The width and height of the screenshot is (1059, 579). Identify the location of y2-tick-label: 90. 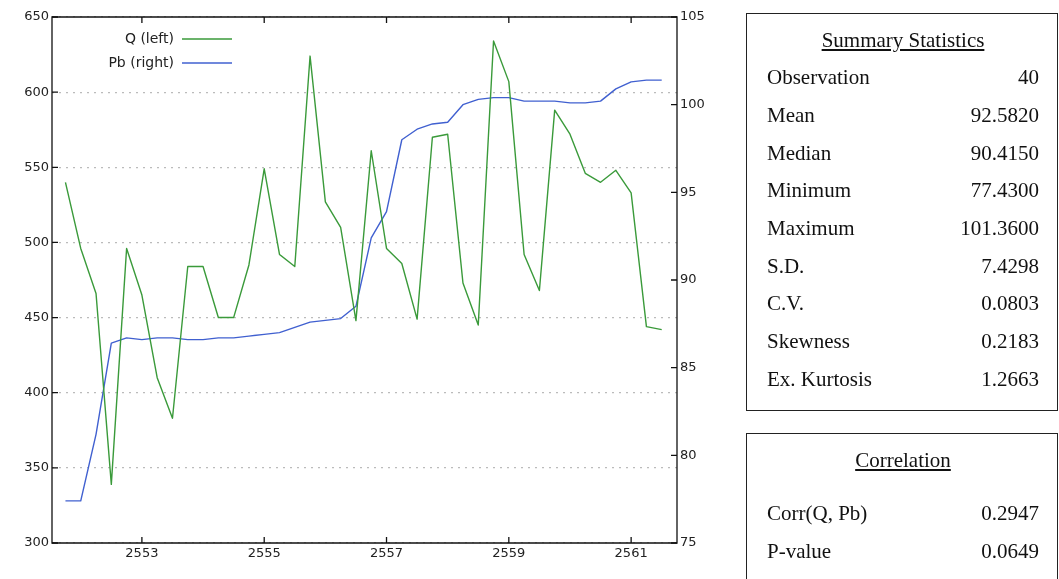
(688, 279).